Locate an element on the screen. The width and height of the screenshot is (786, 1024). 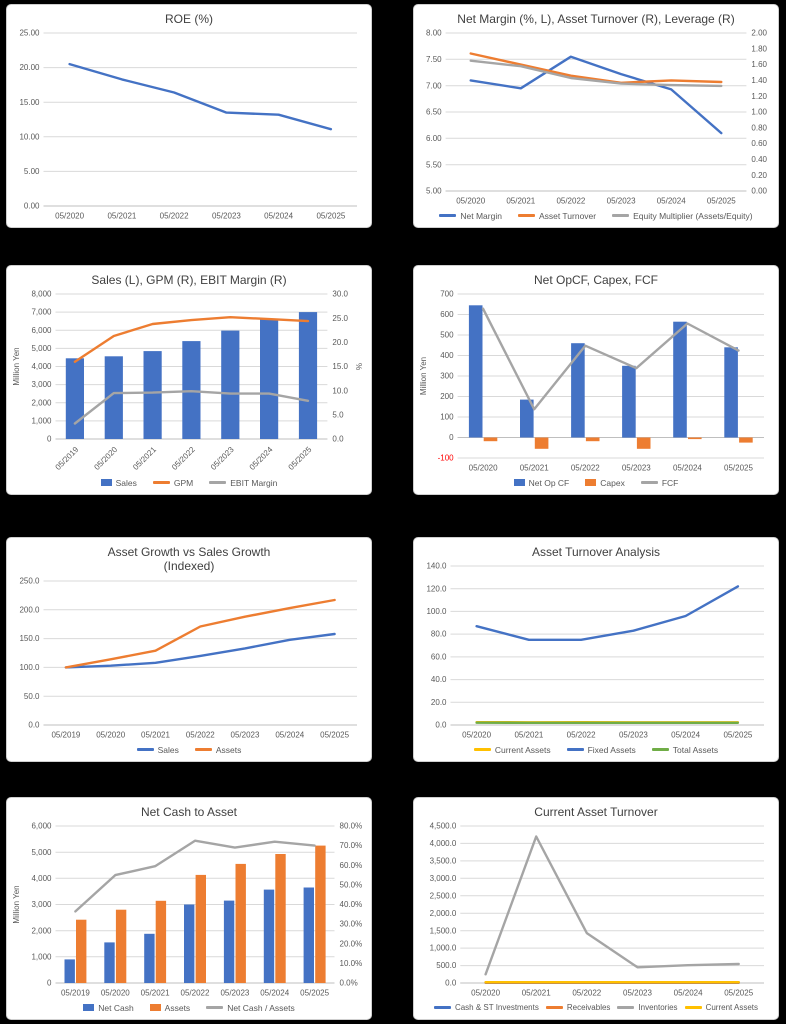
svg-text: 7.50 is located at coordinates (434, 59).